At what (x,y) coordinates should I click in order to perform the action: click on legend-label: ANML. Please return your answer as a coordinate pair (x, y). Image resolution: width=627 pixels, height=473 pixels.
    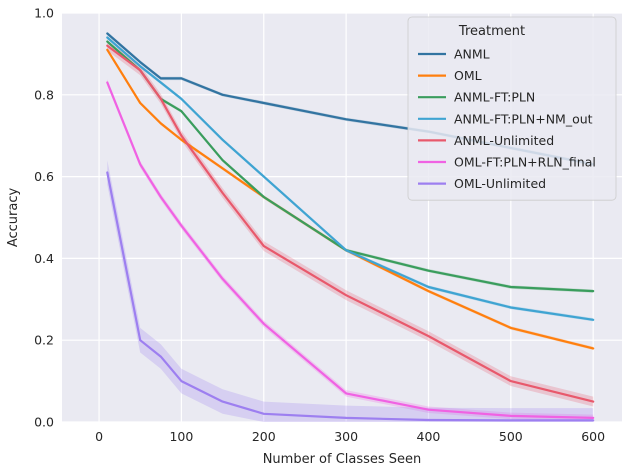
    Looking at the image, I should click on (472, 54).